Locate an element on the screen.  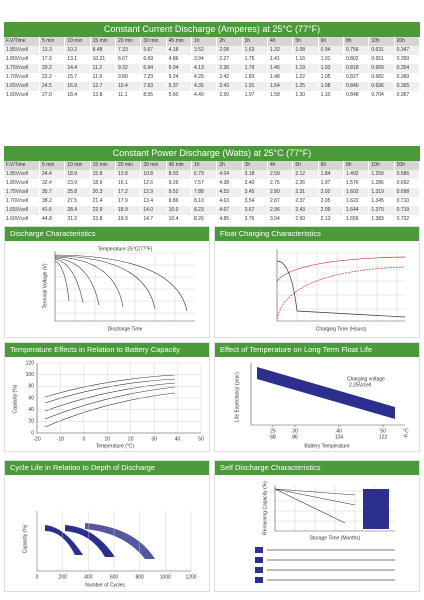
cell: 0.710 is located at coordinates (407, 201).